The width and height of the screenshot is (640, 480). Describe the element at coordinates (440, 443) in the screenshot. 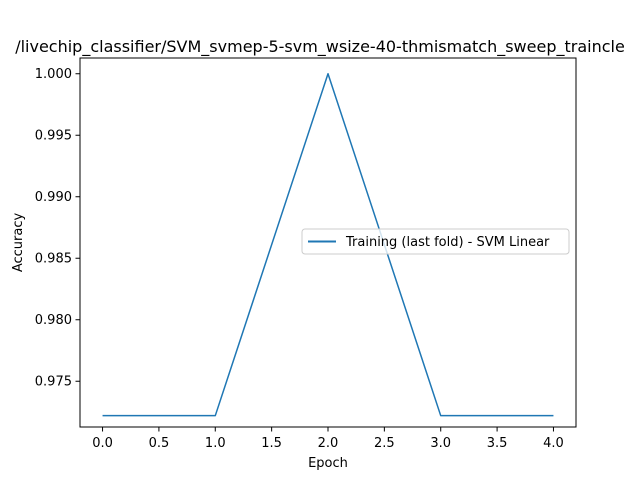

I see `x-tick-label: 3.0` at that location.